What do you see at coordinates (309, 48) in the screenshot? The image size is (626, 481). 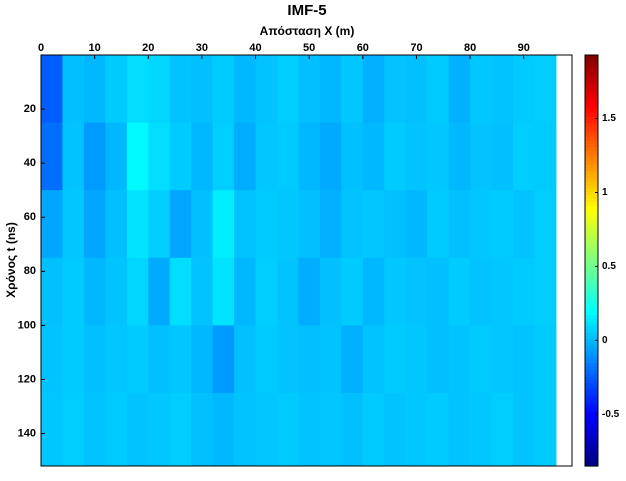 I see `x-tick-label: 50` at bounding box center [309, 48].